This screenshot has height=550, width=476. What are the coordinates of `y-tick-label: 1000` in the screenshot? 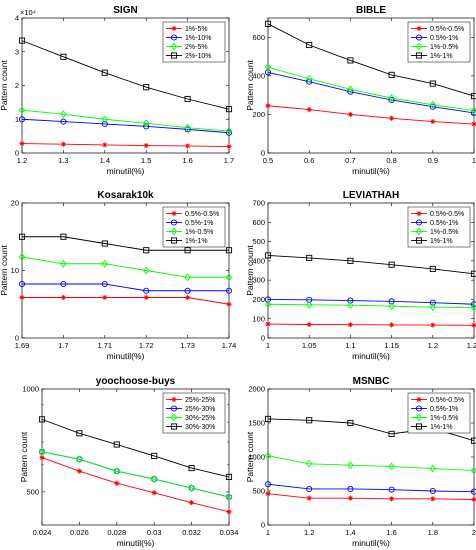 It's located at (30, 389).